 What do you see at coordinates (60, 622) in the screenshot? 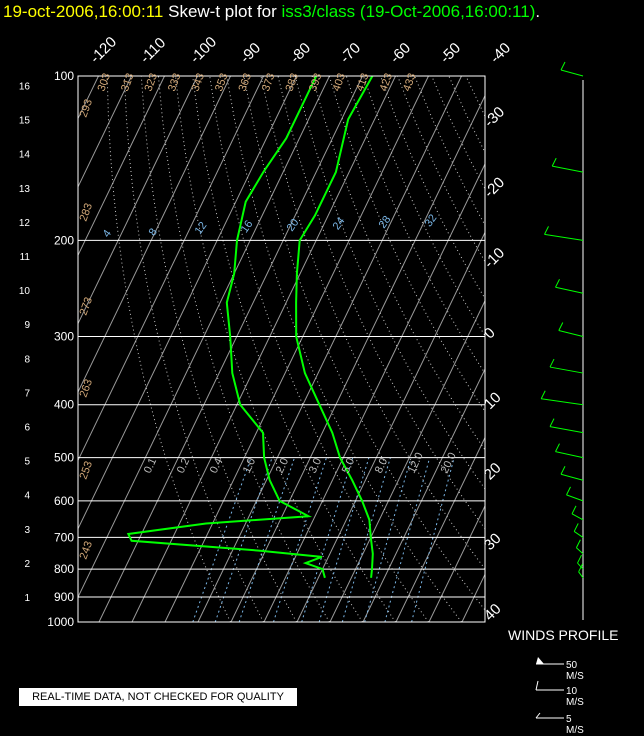
I see `pressure-label-1000: 1000` at bounding box center [60, 622].